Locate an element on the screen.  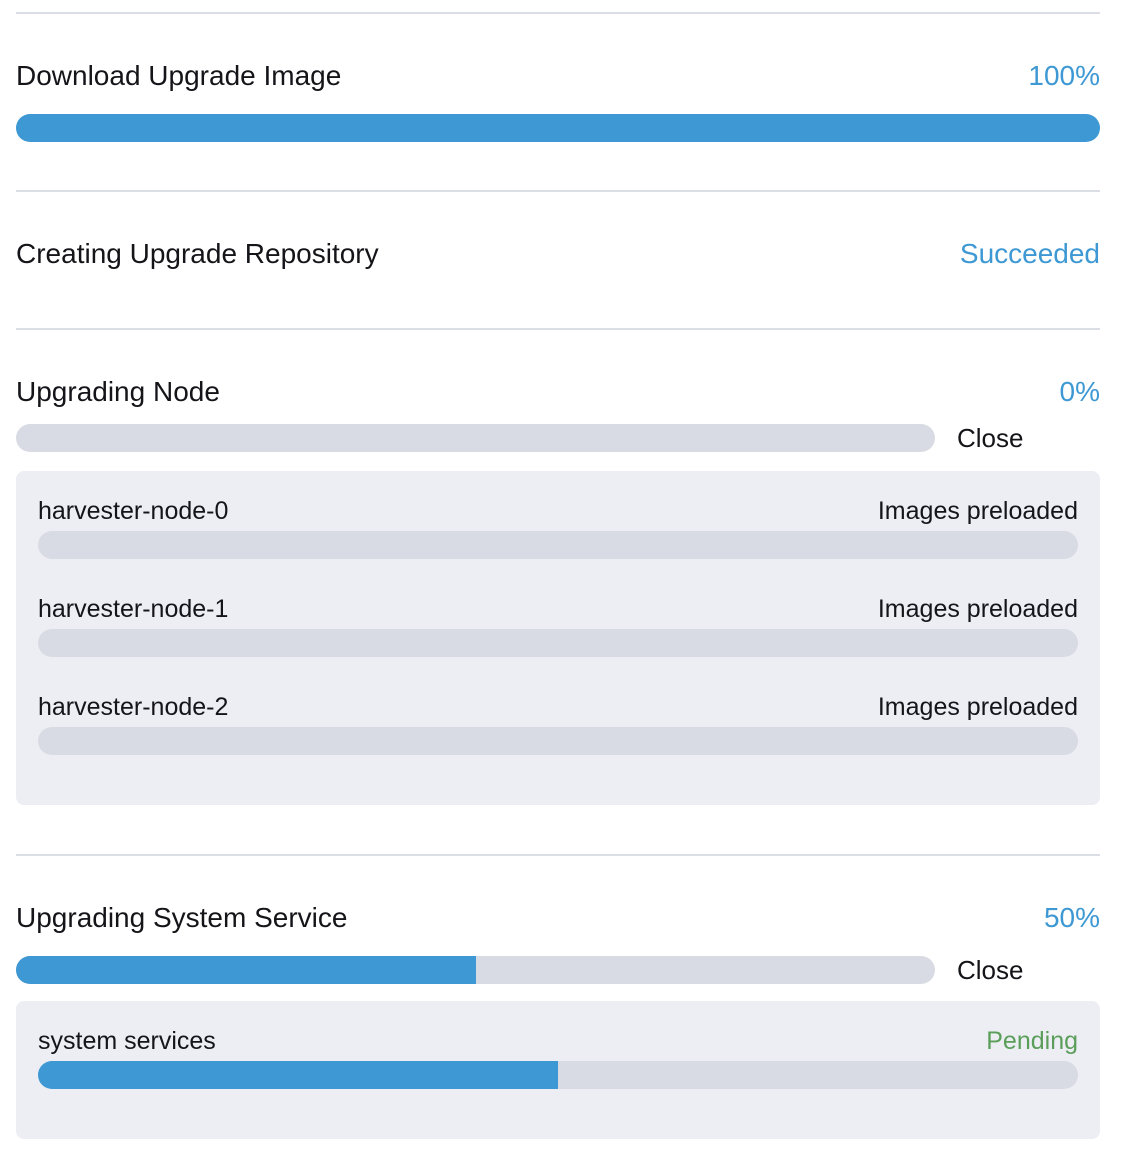
section-header: Upgrading System Service 50% is located at coordinates (558, 918).